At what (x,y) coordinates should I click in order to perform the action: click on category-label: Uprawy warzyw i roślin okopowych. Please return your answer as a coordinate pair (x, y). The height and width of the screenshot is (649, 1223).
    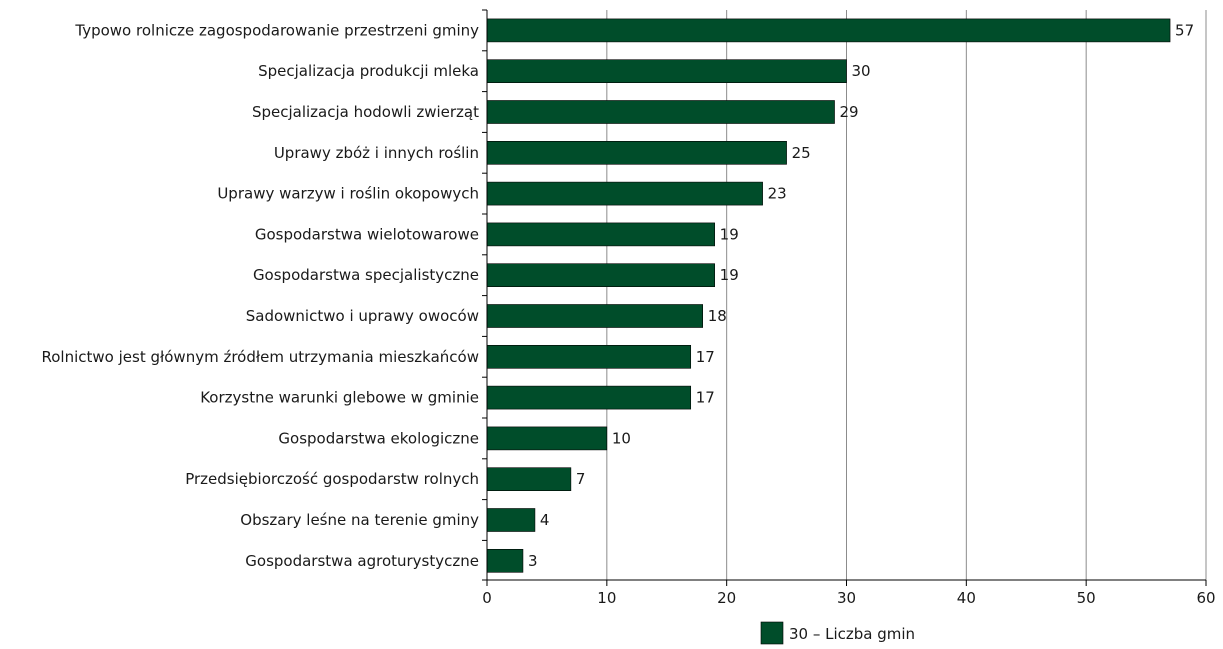
    Looking at the image, I should click on (348, 194).